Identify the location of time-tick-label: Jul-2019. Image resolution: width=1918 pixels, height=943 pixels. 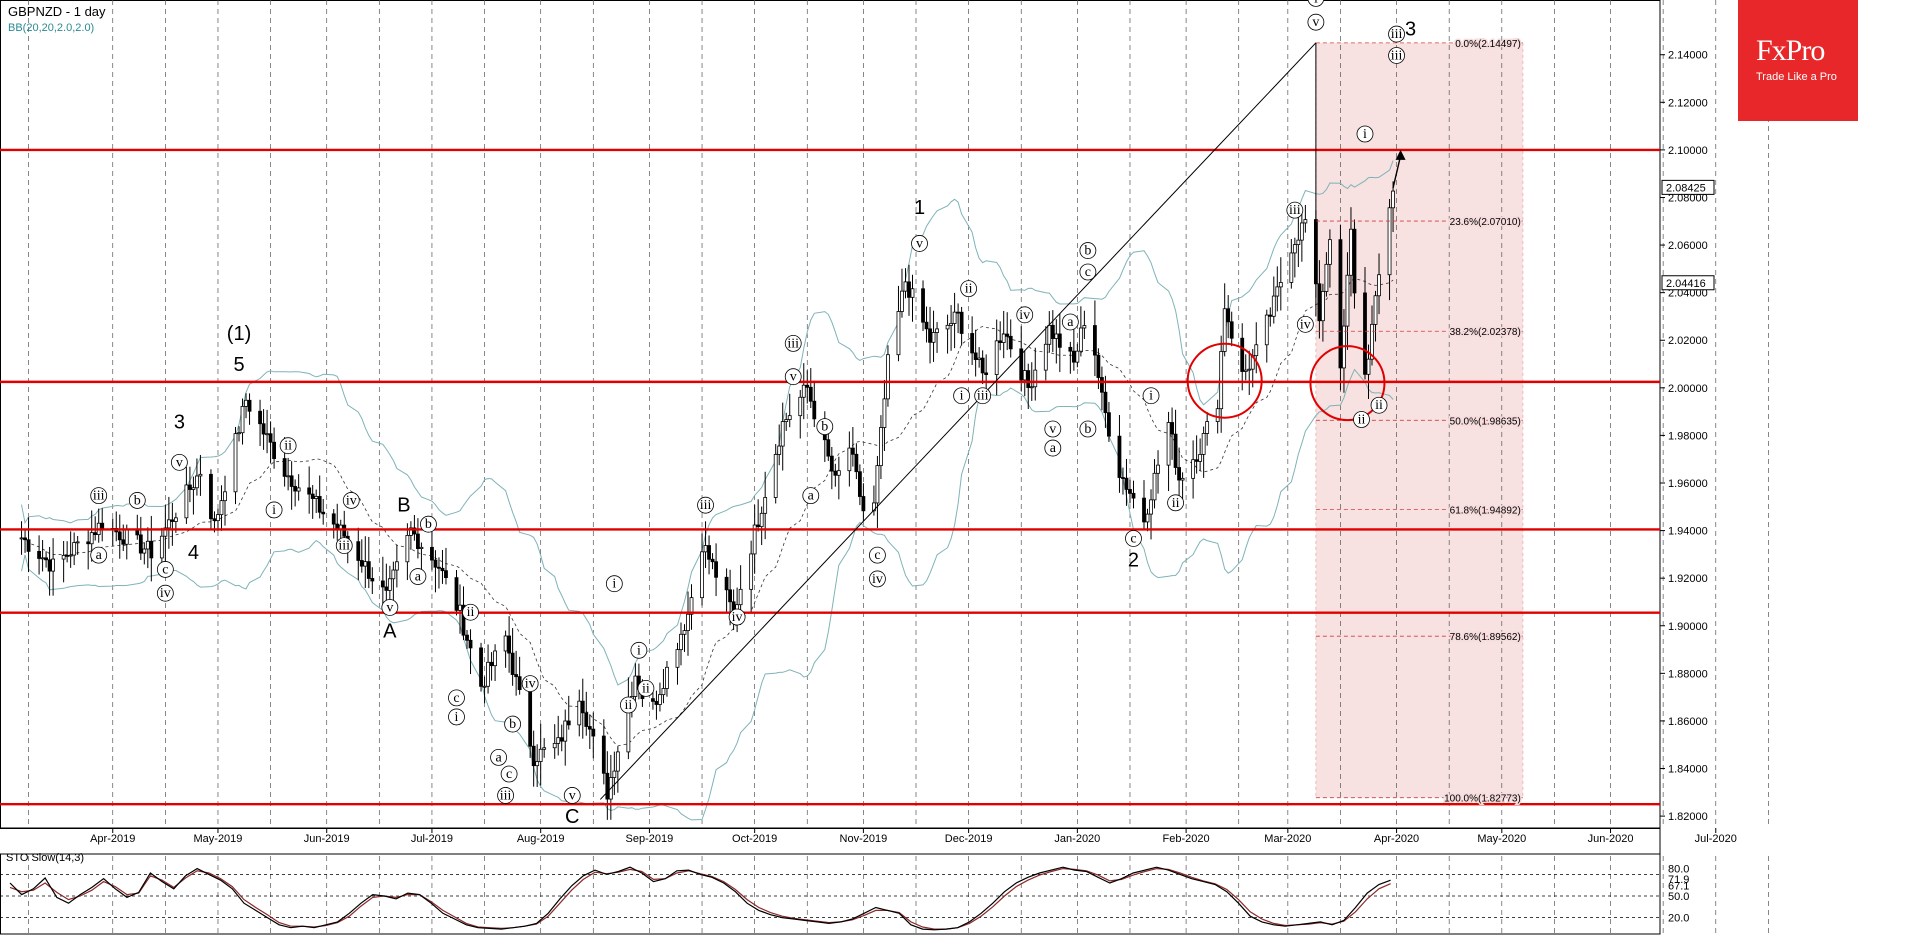
(432, 839).